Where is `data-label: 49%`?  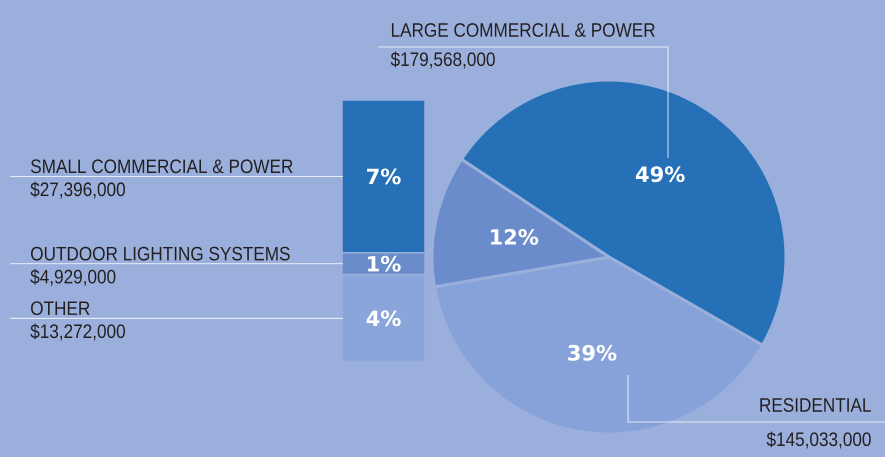
data-label: 49% is located at coordinates (660, 174).